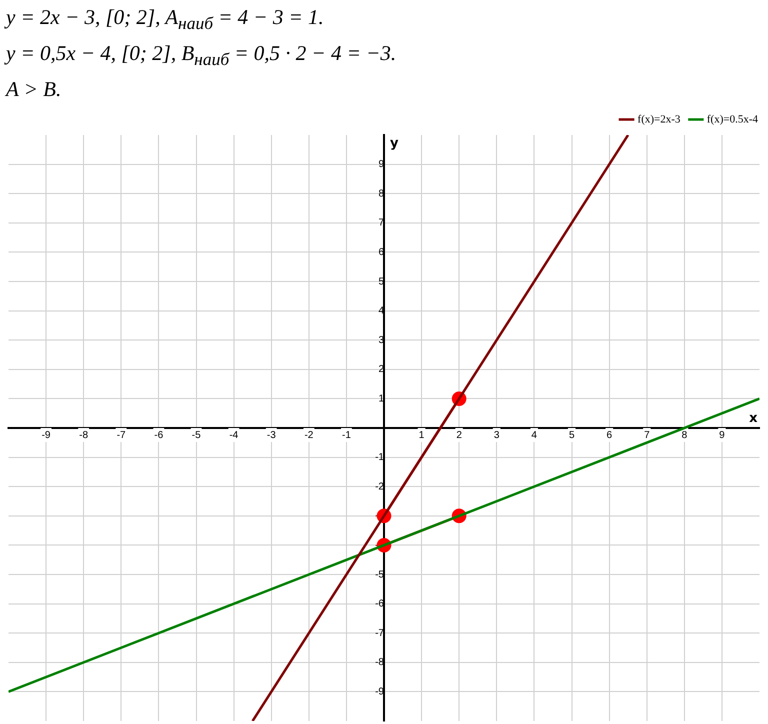  Describe the element at coordinates (309, 436) in the screenshot. I see `x-tick-label: -2` at that location.